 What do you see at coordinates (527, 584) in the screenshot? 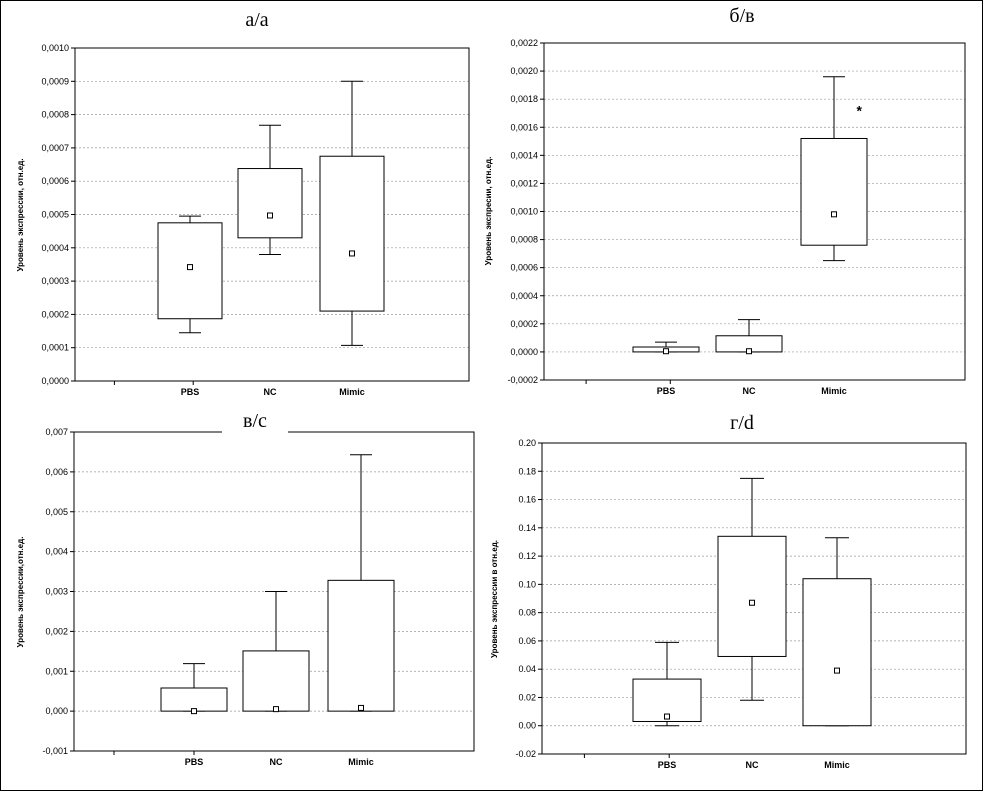
I see `y-tick-label: 0.10` at bounding box center [527, 584].